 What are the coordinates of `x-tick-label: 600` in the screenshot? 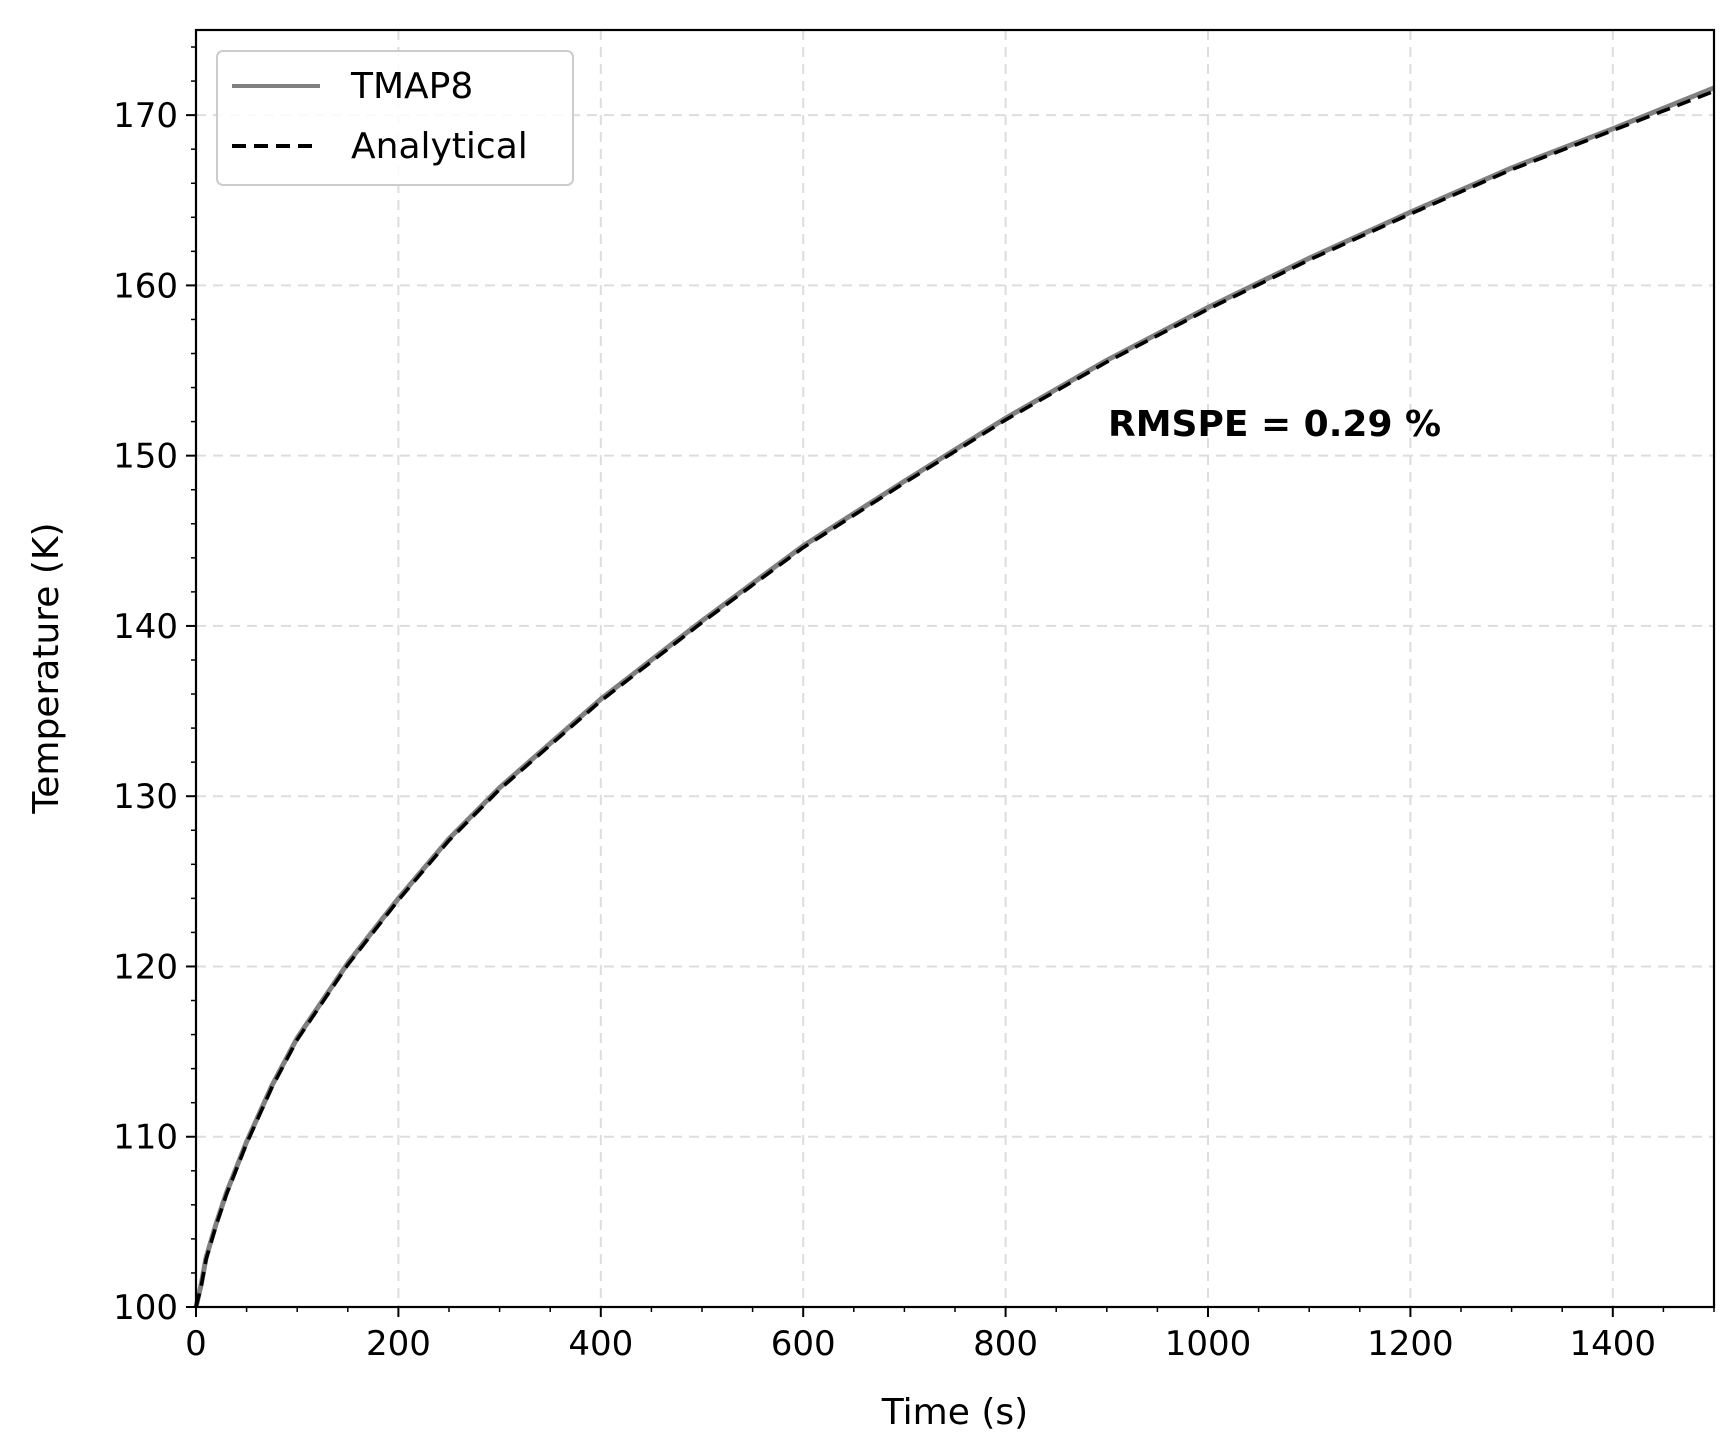 It's located at (803, 1344).